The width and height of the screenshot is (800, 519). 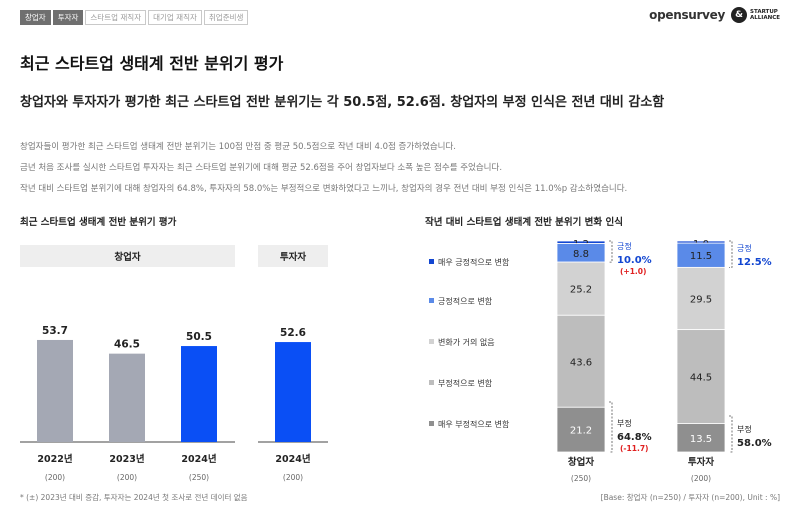 I want to click on tab-startup-employee: 스타트업 재직자, so click(x=116, y=17).